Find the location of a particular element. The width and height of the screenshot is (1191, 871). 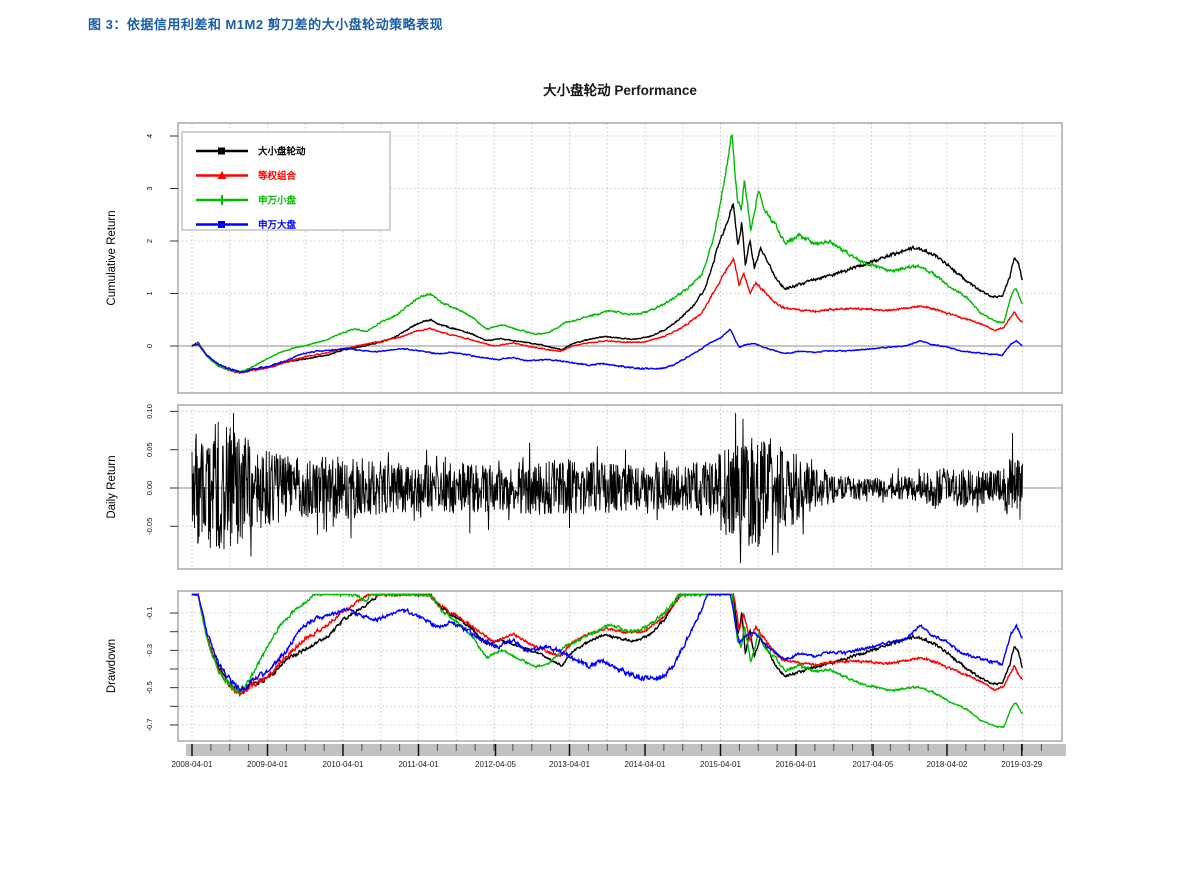

x-tick-label: 2018-04-02 is located at coordinates (947, 764).